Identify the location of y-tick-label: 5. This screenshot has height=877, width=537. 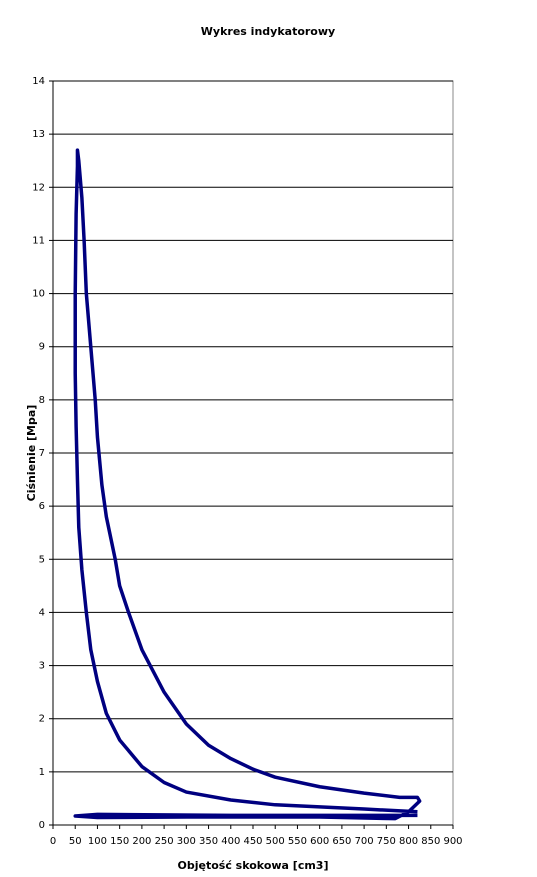
(42, 559).